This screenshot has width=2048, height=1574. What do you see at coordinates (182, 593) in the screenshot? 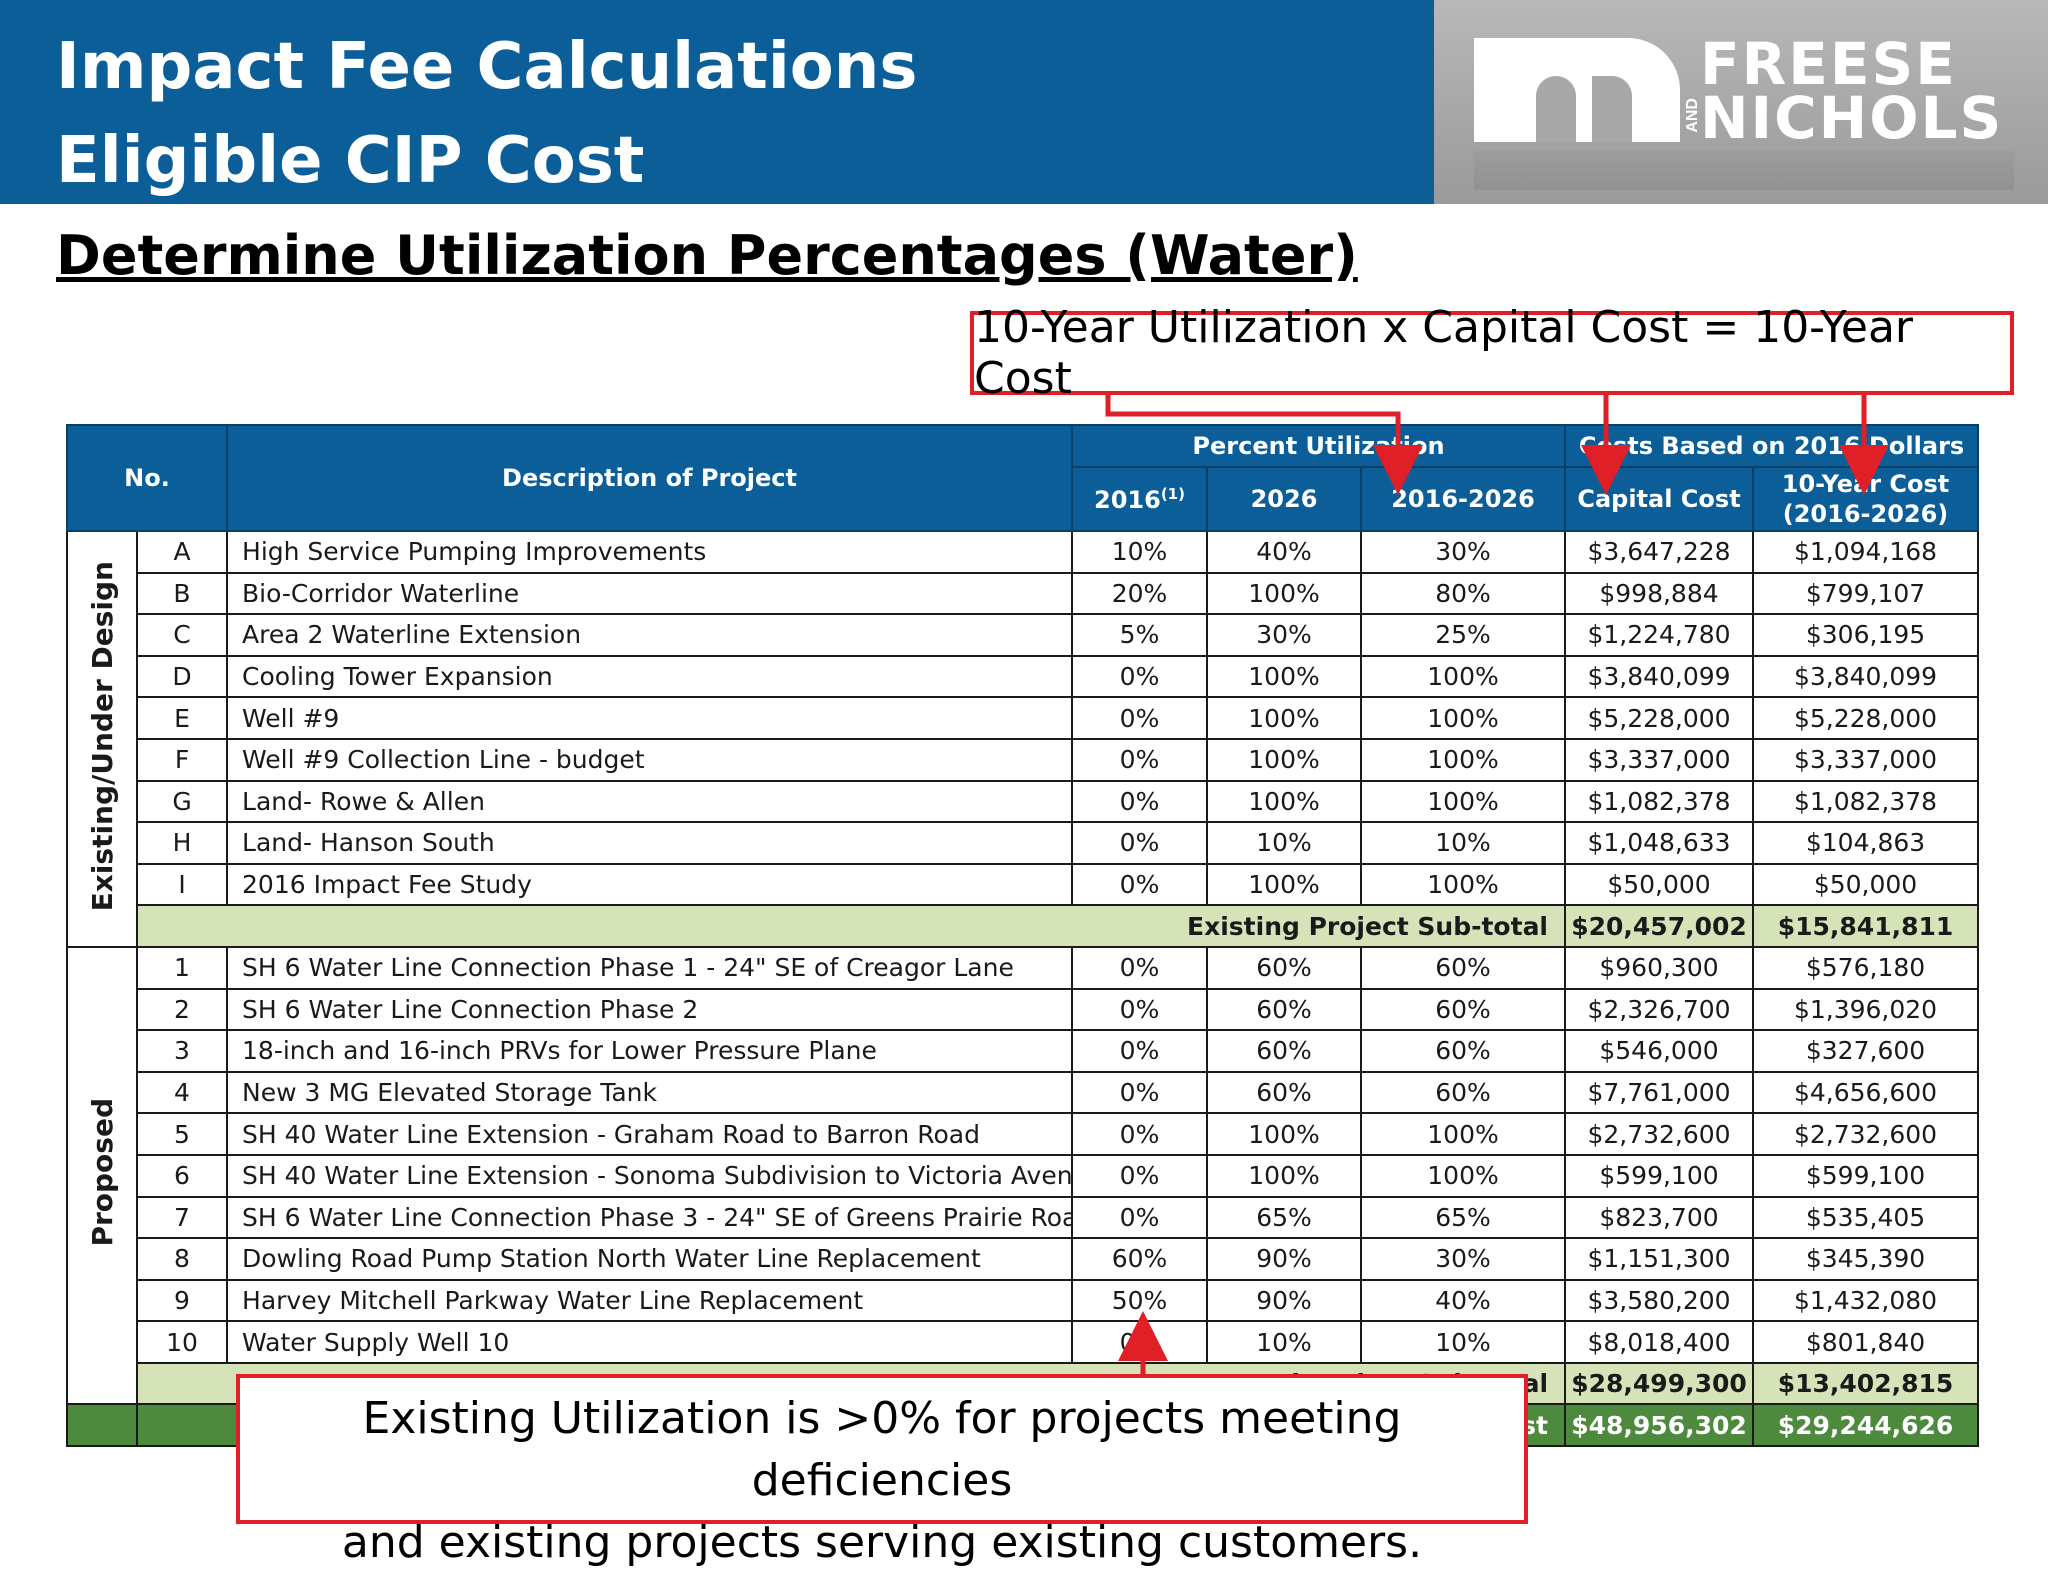
I see `row-no: B` at bounding box center [182, 593].